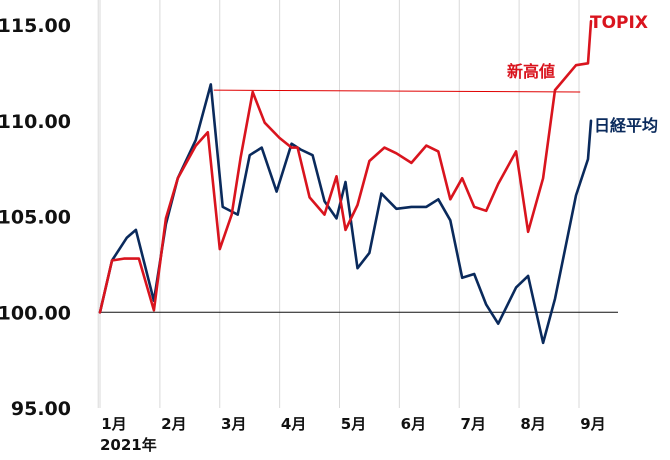  What do you see at coordinates (473, 424) in the screenshot?
I see `x-tick-label: 7月` at bounding box center [473, 424].